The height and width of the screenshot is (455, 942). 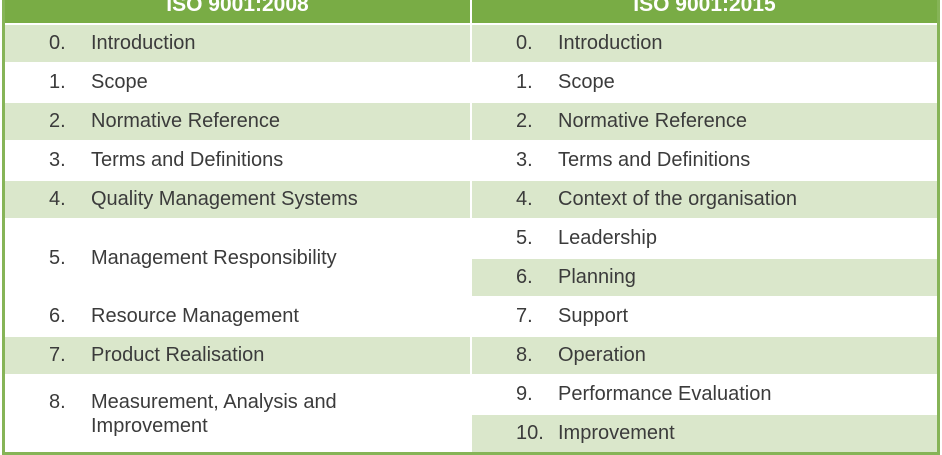 I want to click on table-row: 1. Scope 1. Scope, so click(x=471, y=82).